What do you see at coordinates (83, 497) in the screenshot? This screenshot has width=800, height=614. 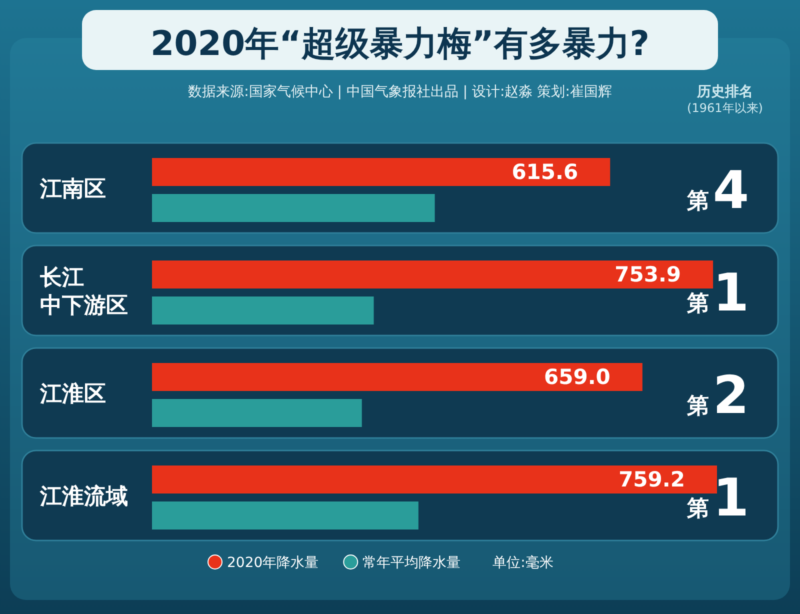 I see `y-tick-label: 江淮流域` at bounding box center [83, 497].